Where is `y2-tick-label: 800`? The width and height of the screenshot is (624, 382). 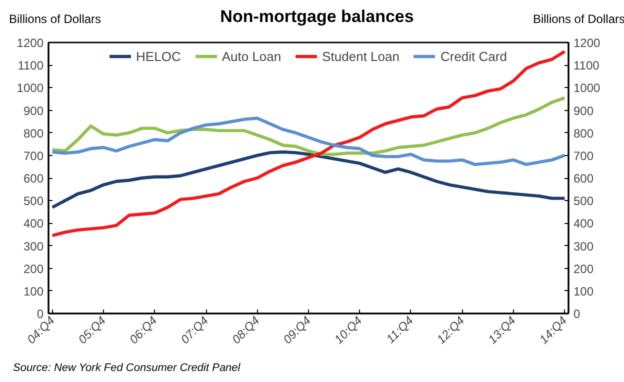 y2-tick-label: 800 is located at coordinates (584, 133).